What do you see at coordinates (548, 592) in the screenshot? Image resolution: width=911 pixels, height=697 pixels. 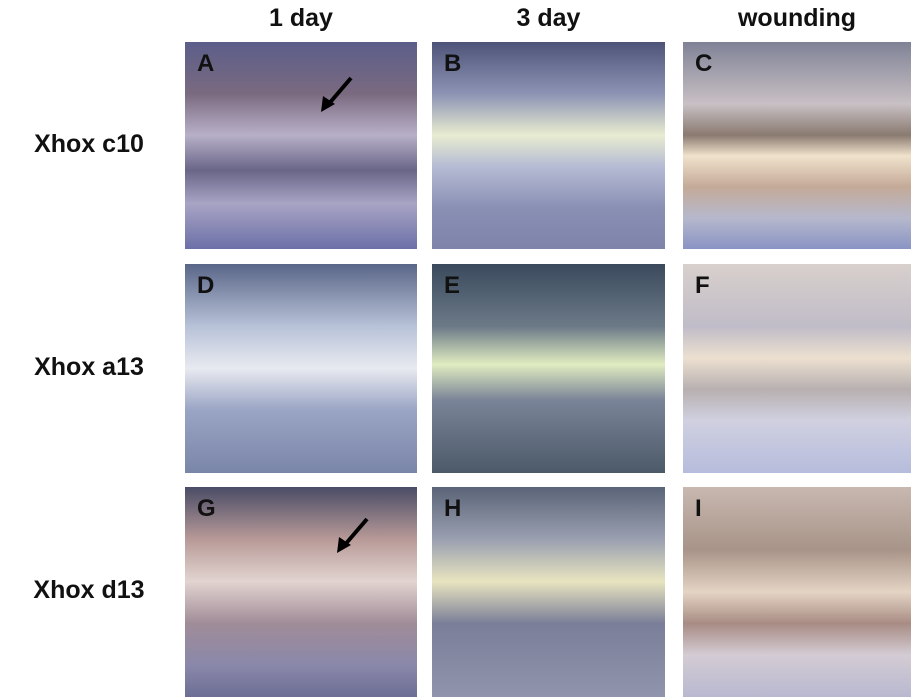 I see `micrograph-panel: H` at bounding box center [548, 592].